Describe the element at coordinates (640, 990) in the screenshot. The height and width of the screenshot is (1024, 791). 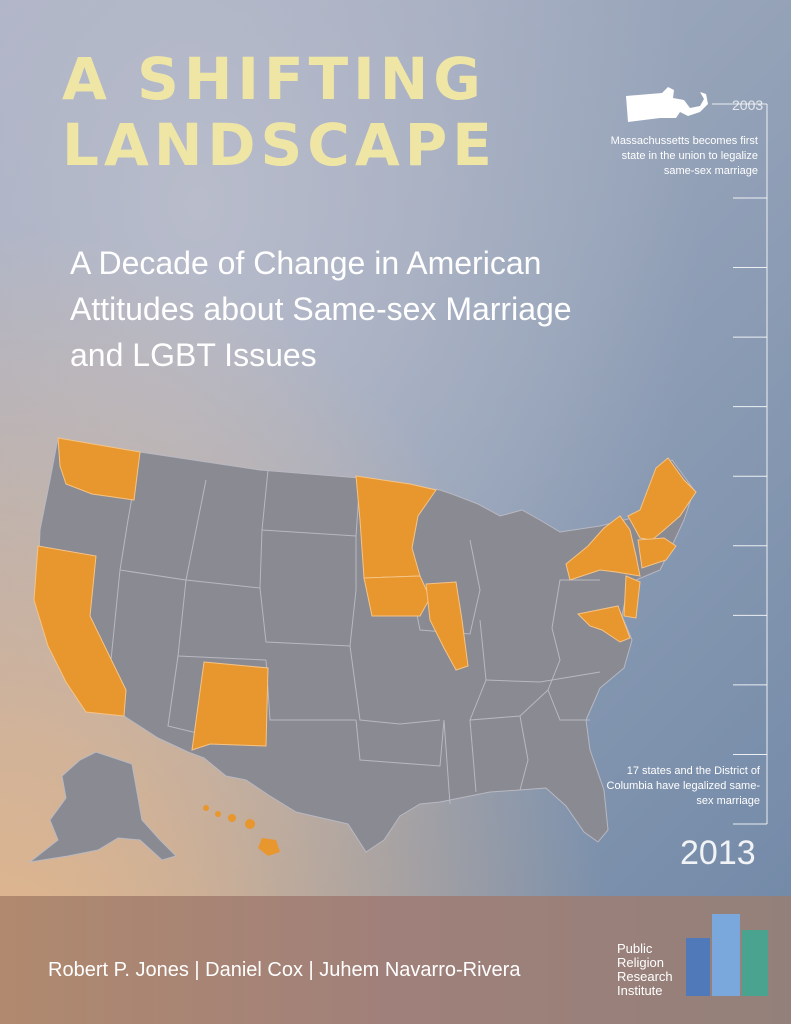
I see `org-name-line-4: Institute` at that location.